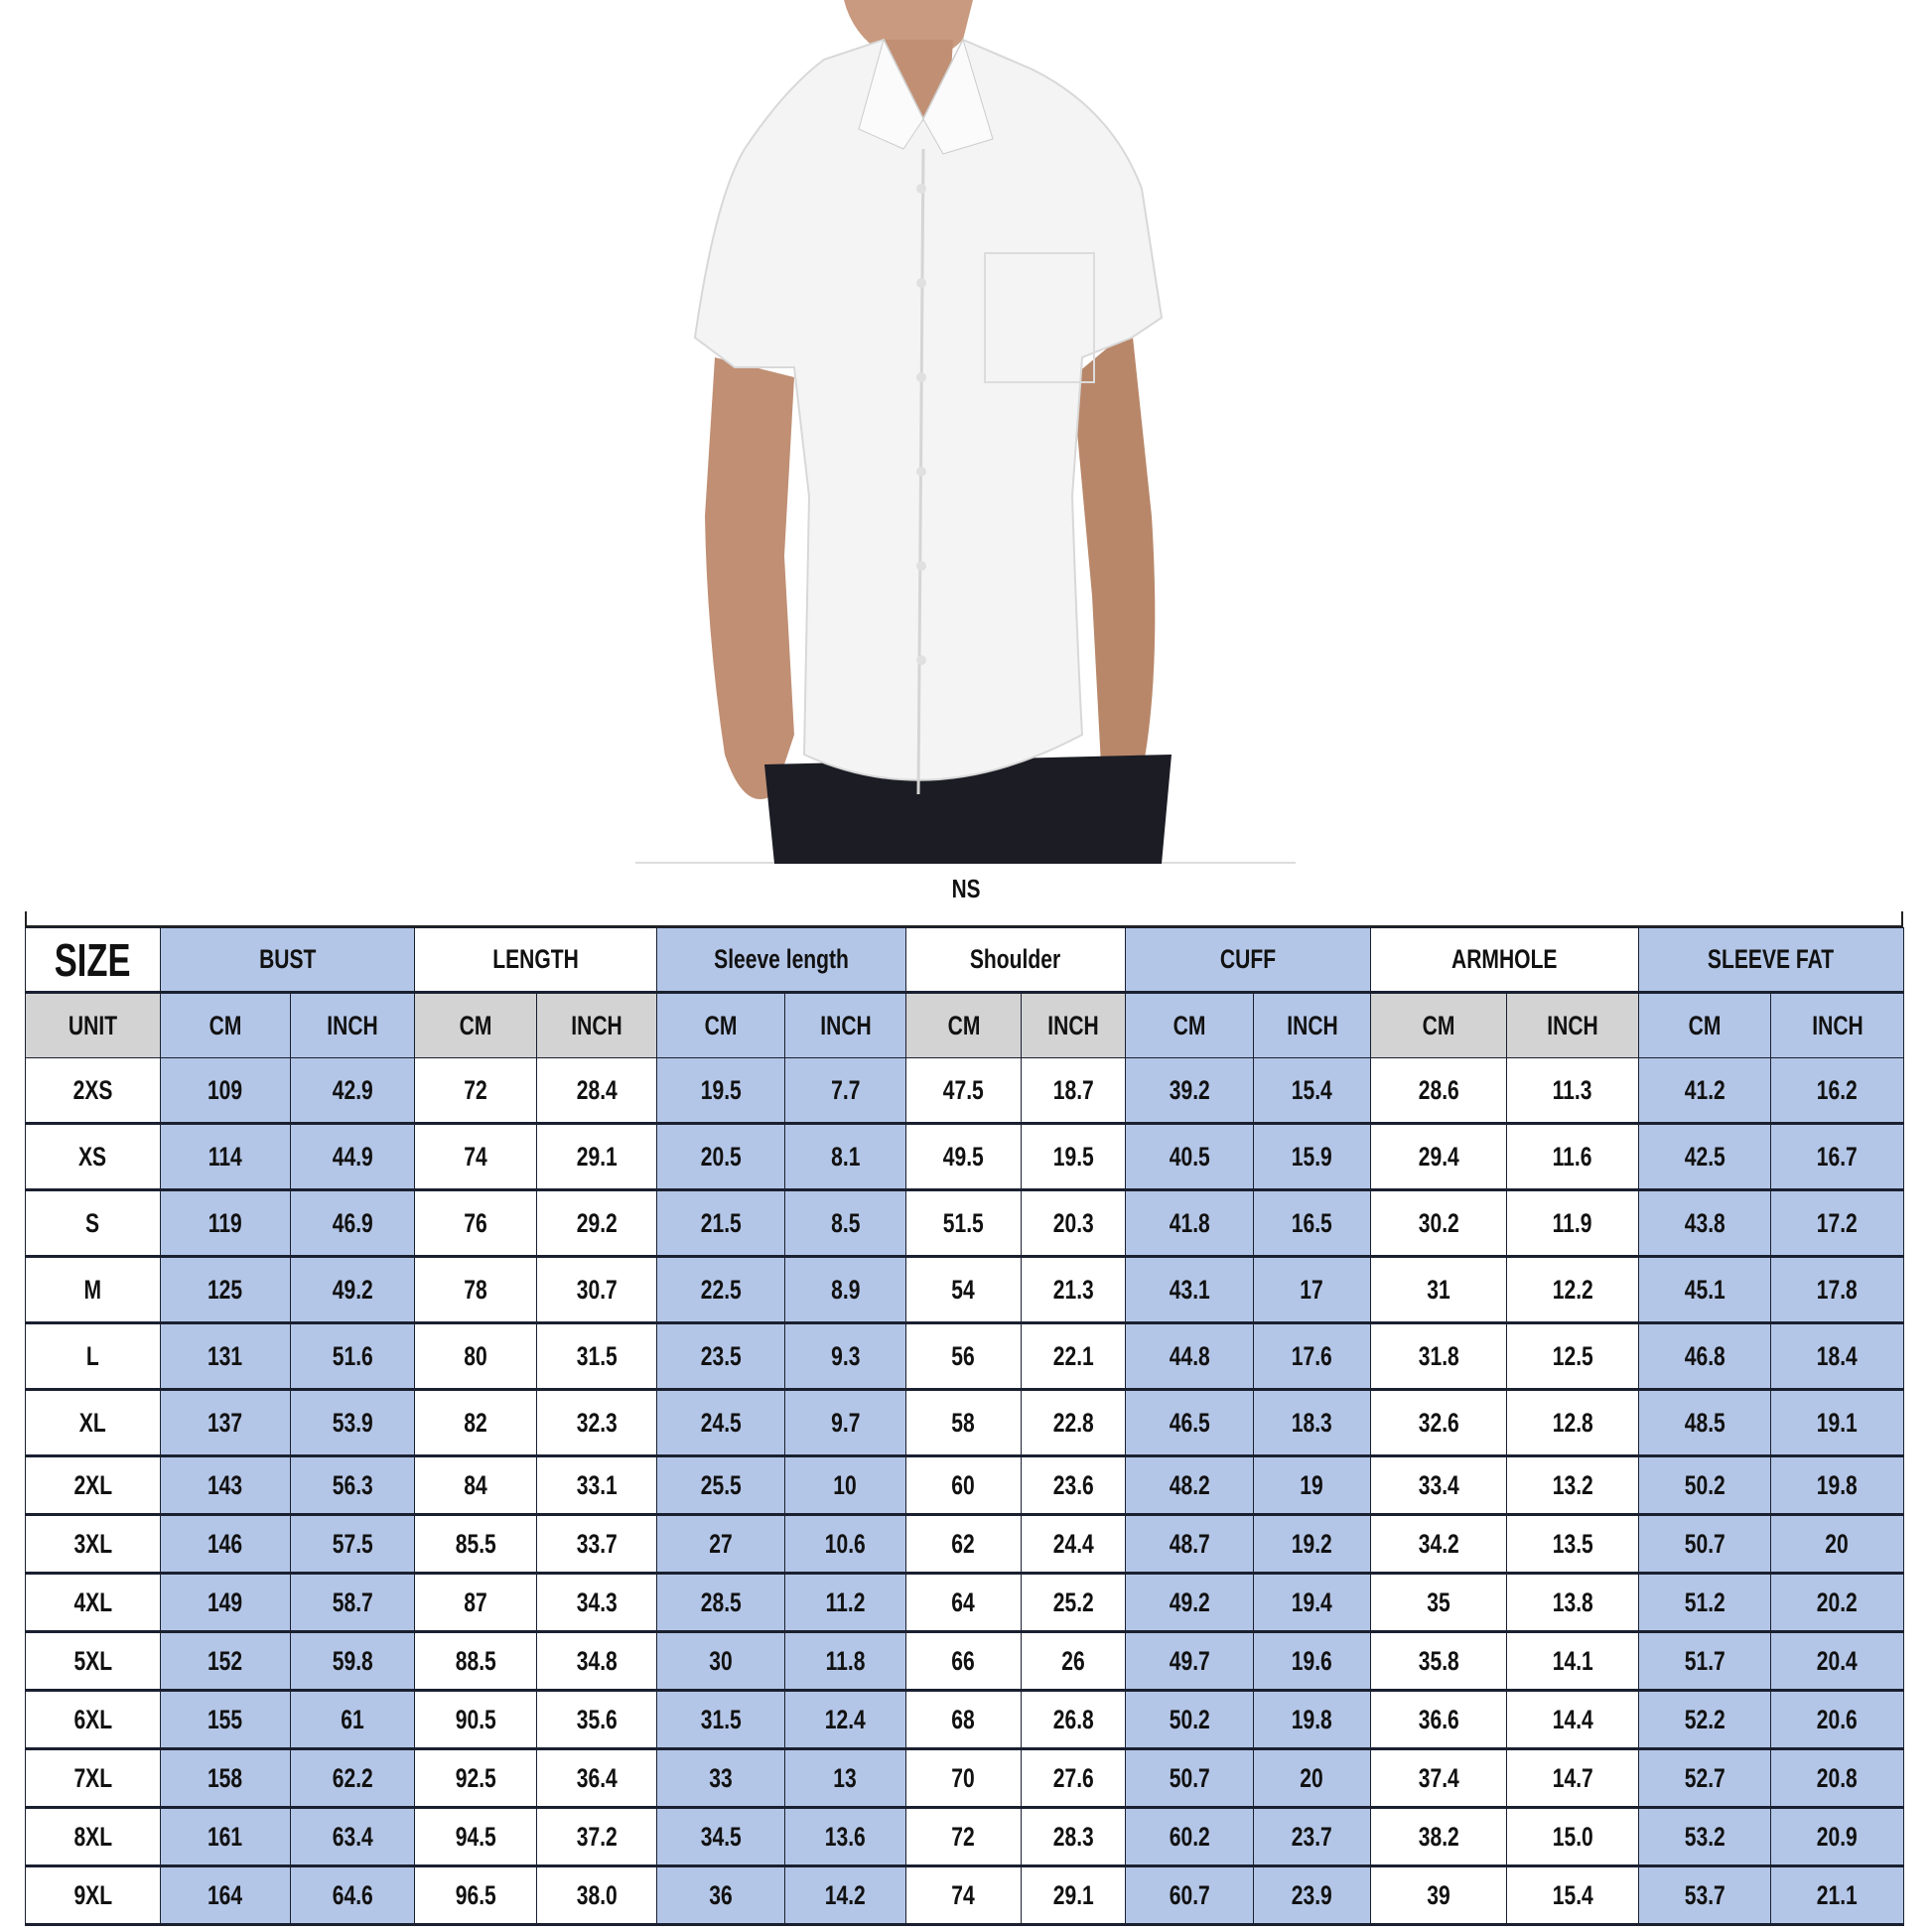 Image resolution: width=1932 pixels, height=1932 pixels. Describe the element at coordinates (1074, 1356) in the screenshot. I see `value-cell: 22.1` at that location.